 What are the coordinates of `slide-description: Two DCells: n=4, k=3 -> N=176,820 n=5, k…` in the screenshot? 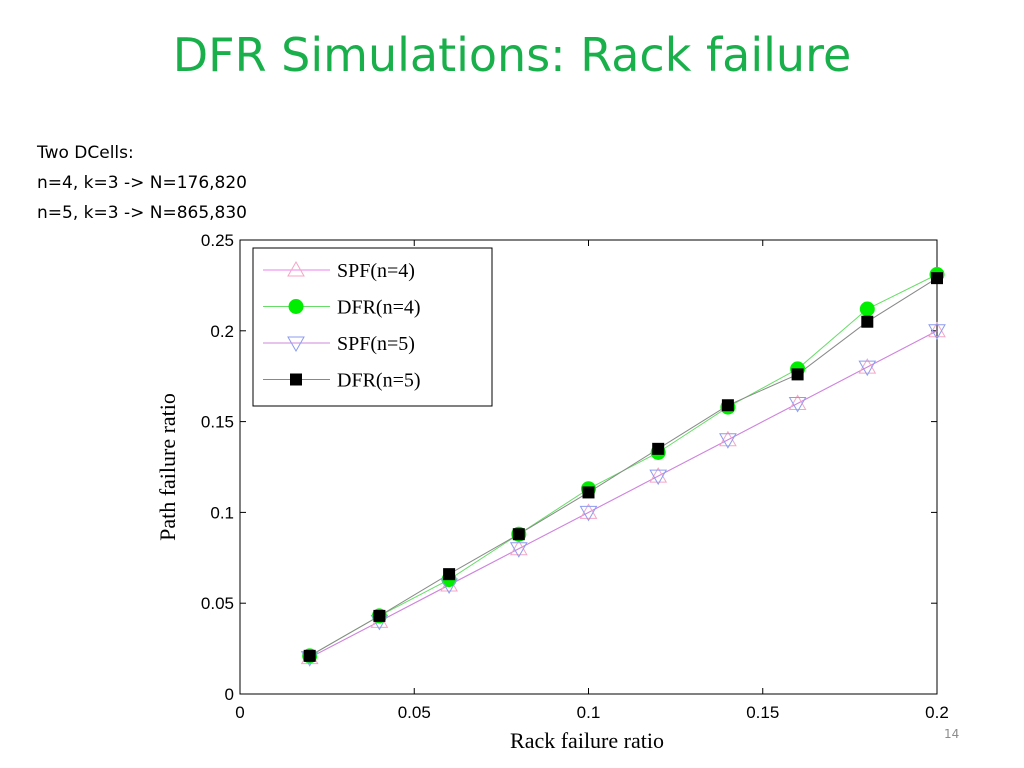 It's located at (142, 183).